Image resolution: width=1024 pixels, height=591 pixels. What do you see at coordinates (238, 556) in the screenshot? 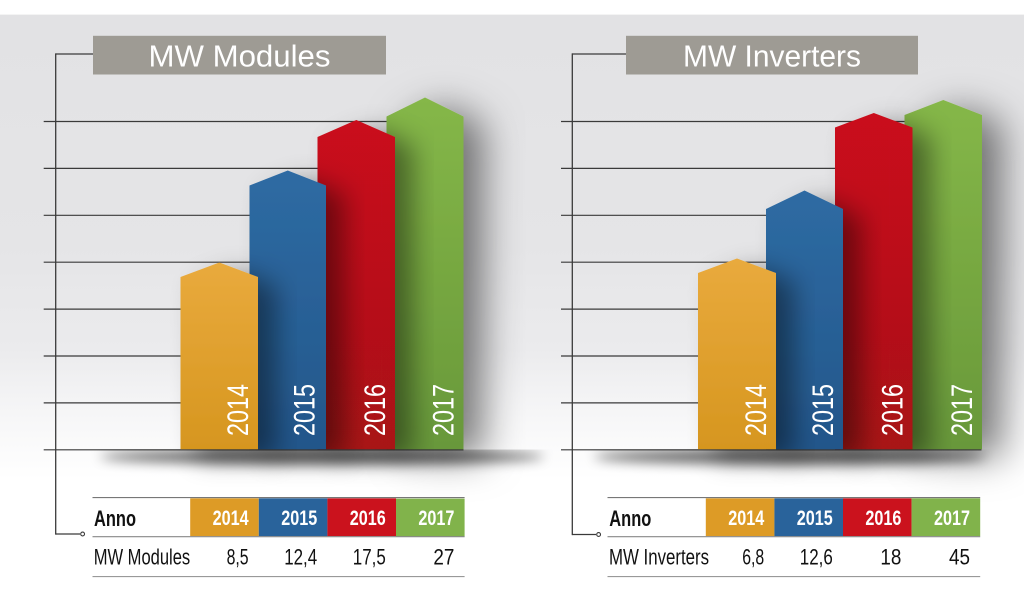
I see `svg-text: 8,5` at bounding box center [238, 556].